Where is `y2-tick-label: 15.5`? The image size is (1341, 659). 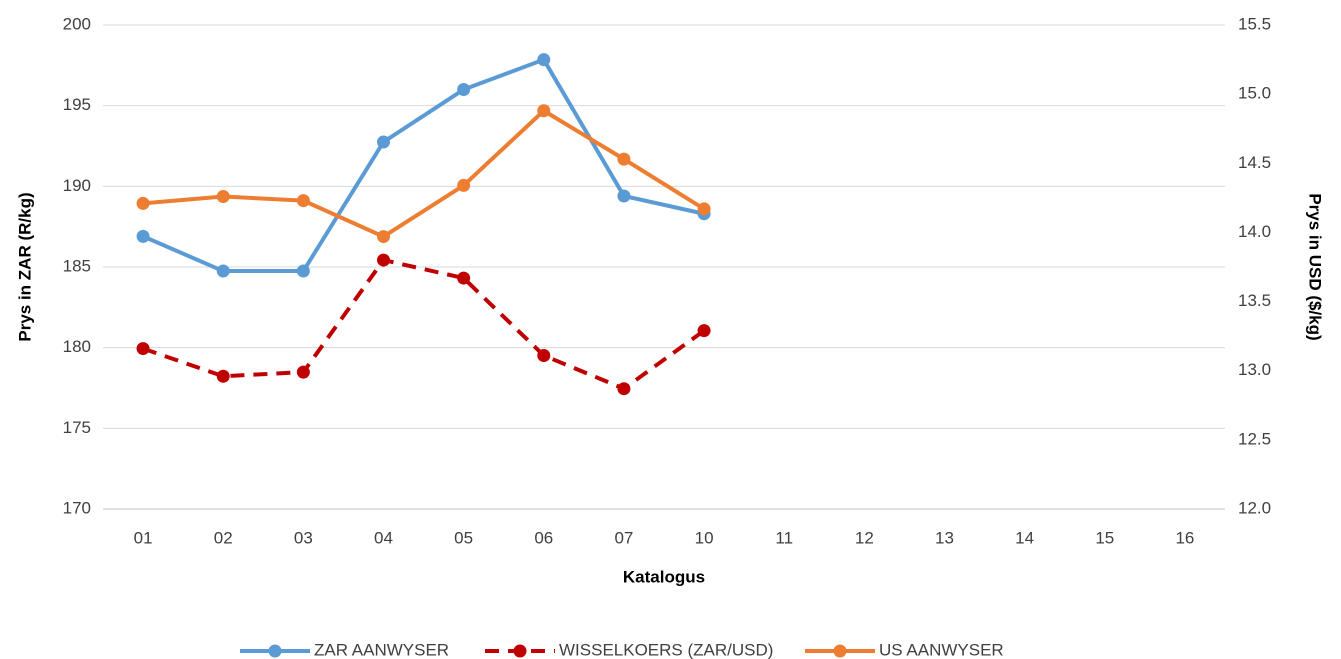
y2-tick-label: 15.5 is located at coordinates (1254, 23).